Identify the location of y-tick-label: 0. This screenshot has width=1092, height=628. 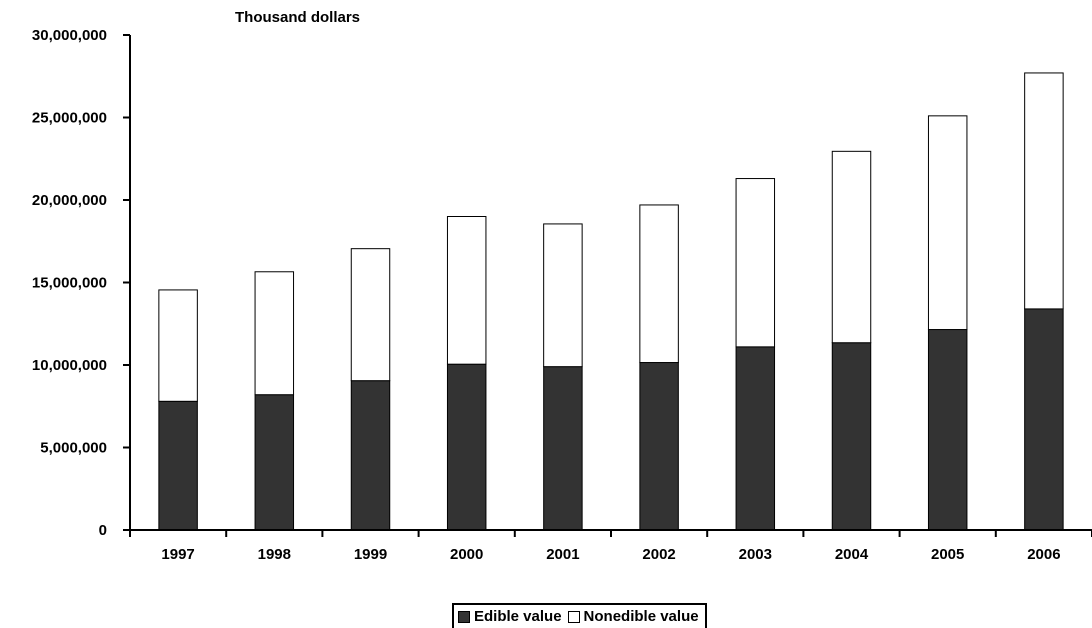
(103, 530).